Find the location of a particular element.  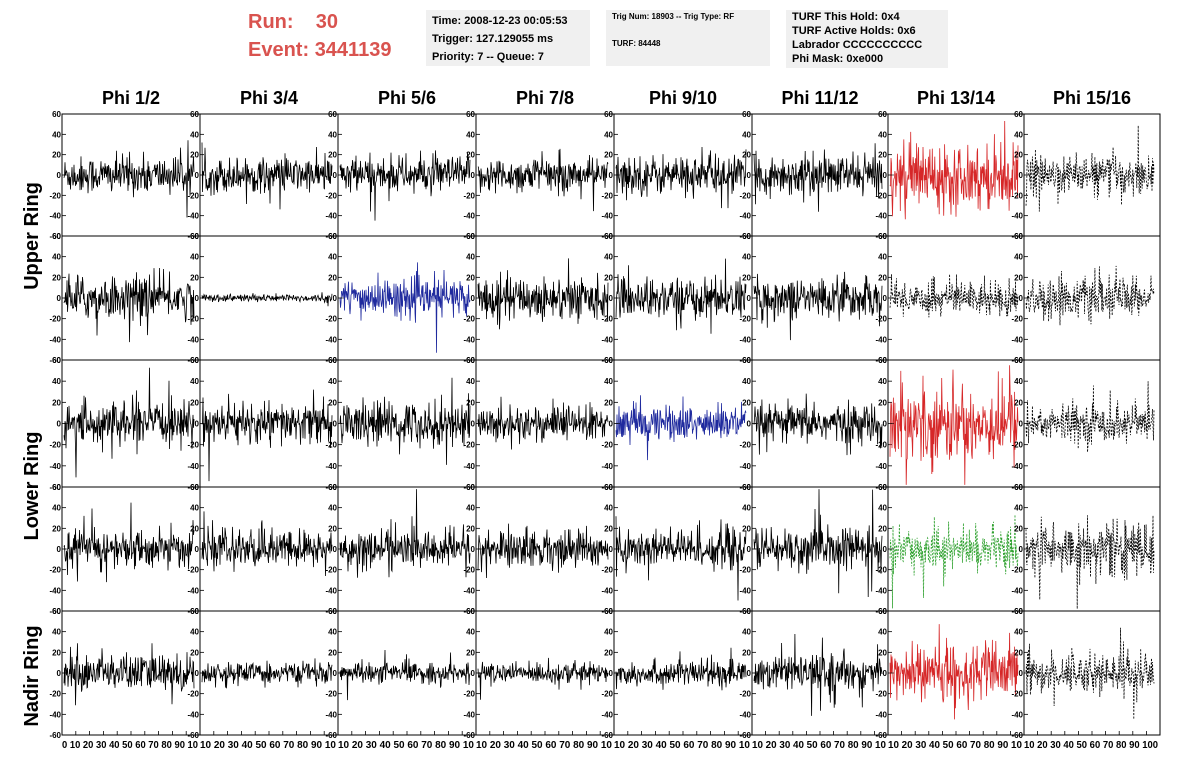

run-line: Run: 30 is located at coordinates (333, 22).